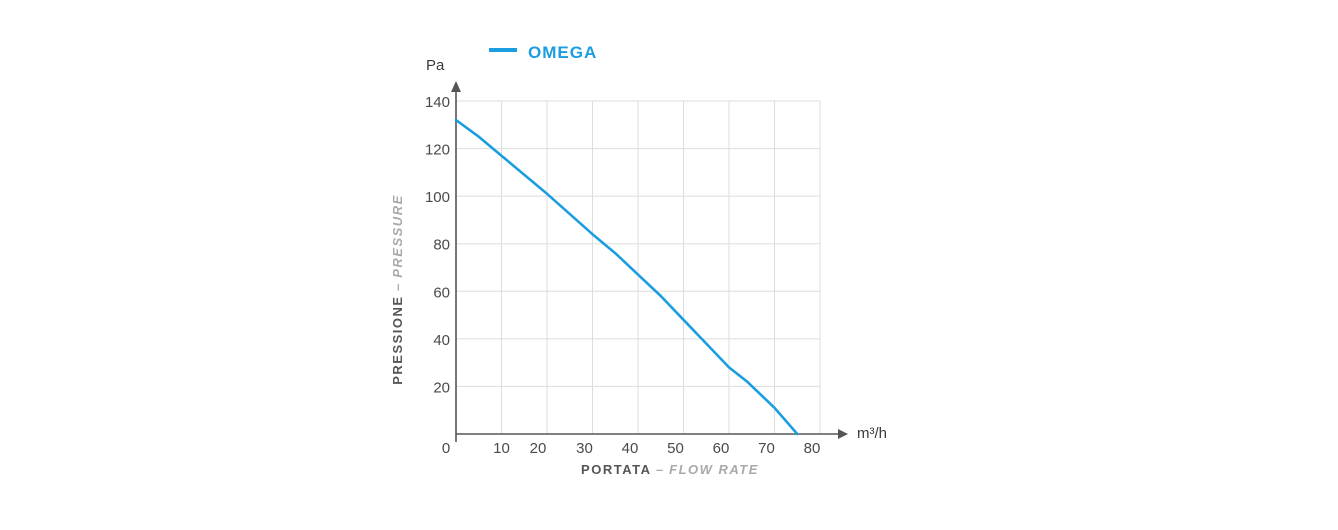 The height and width of the screenshot is (530, 1338). What do you see at coordinates (441, 245) in the screenshot?
I see `y-tick-label: 80` at bounding box center [441, 245].